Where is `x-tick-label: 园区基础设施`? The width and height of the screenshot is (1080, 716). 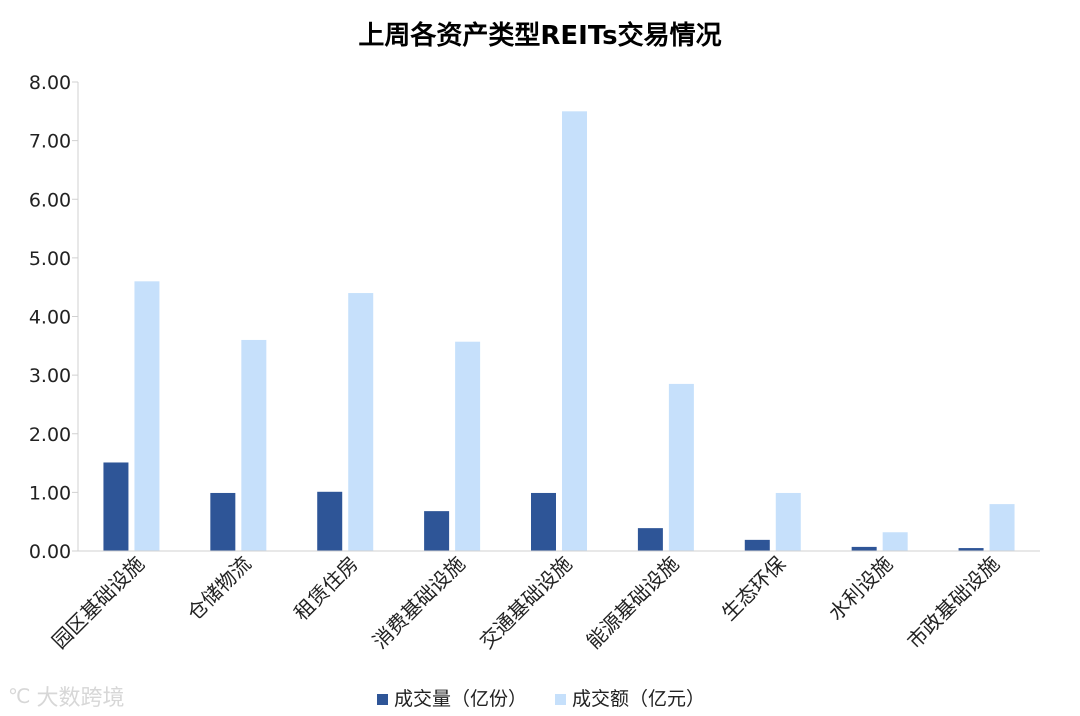
x-tick-label: 园区基础设施 is located at coordinates (98, 603).